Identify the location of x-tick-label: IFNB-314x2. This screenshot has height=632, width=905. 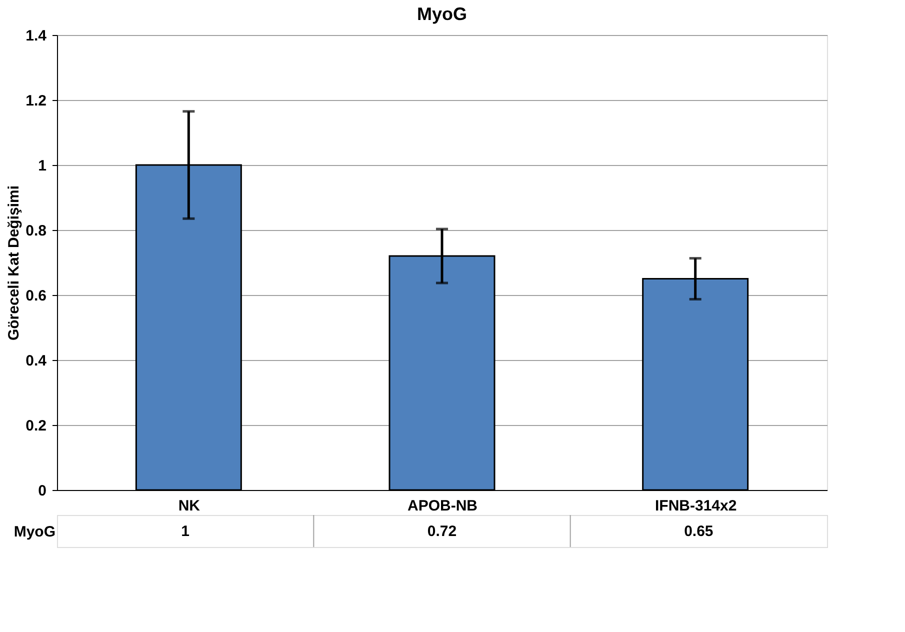
(695, 506).